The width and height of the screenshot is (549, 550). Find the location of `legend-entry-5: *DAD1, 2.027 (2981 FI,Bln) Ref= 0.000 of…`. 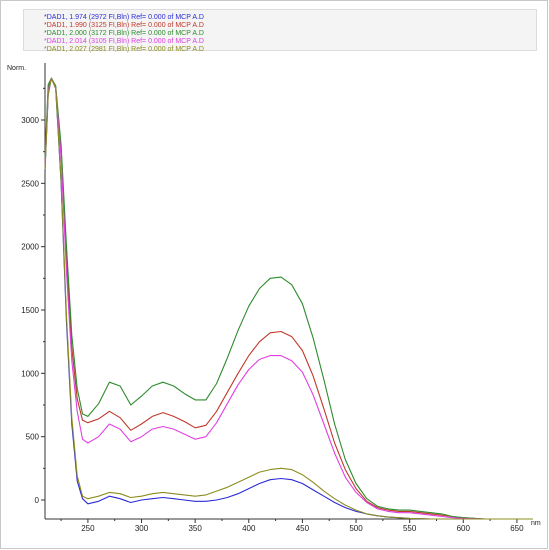

legend-entry-5: *DAD1, 2.027 (2981 FI,Bln) Ref= 0.000 of… is located at coordinates (124, 49).